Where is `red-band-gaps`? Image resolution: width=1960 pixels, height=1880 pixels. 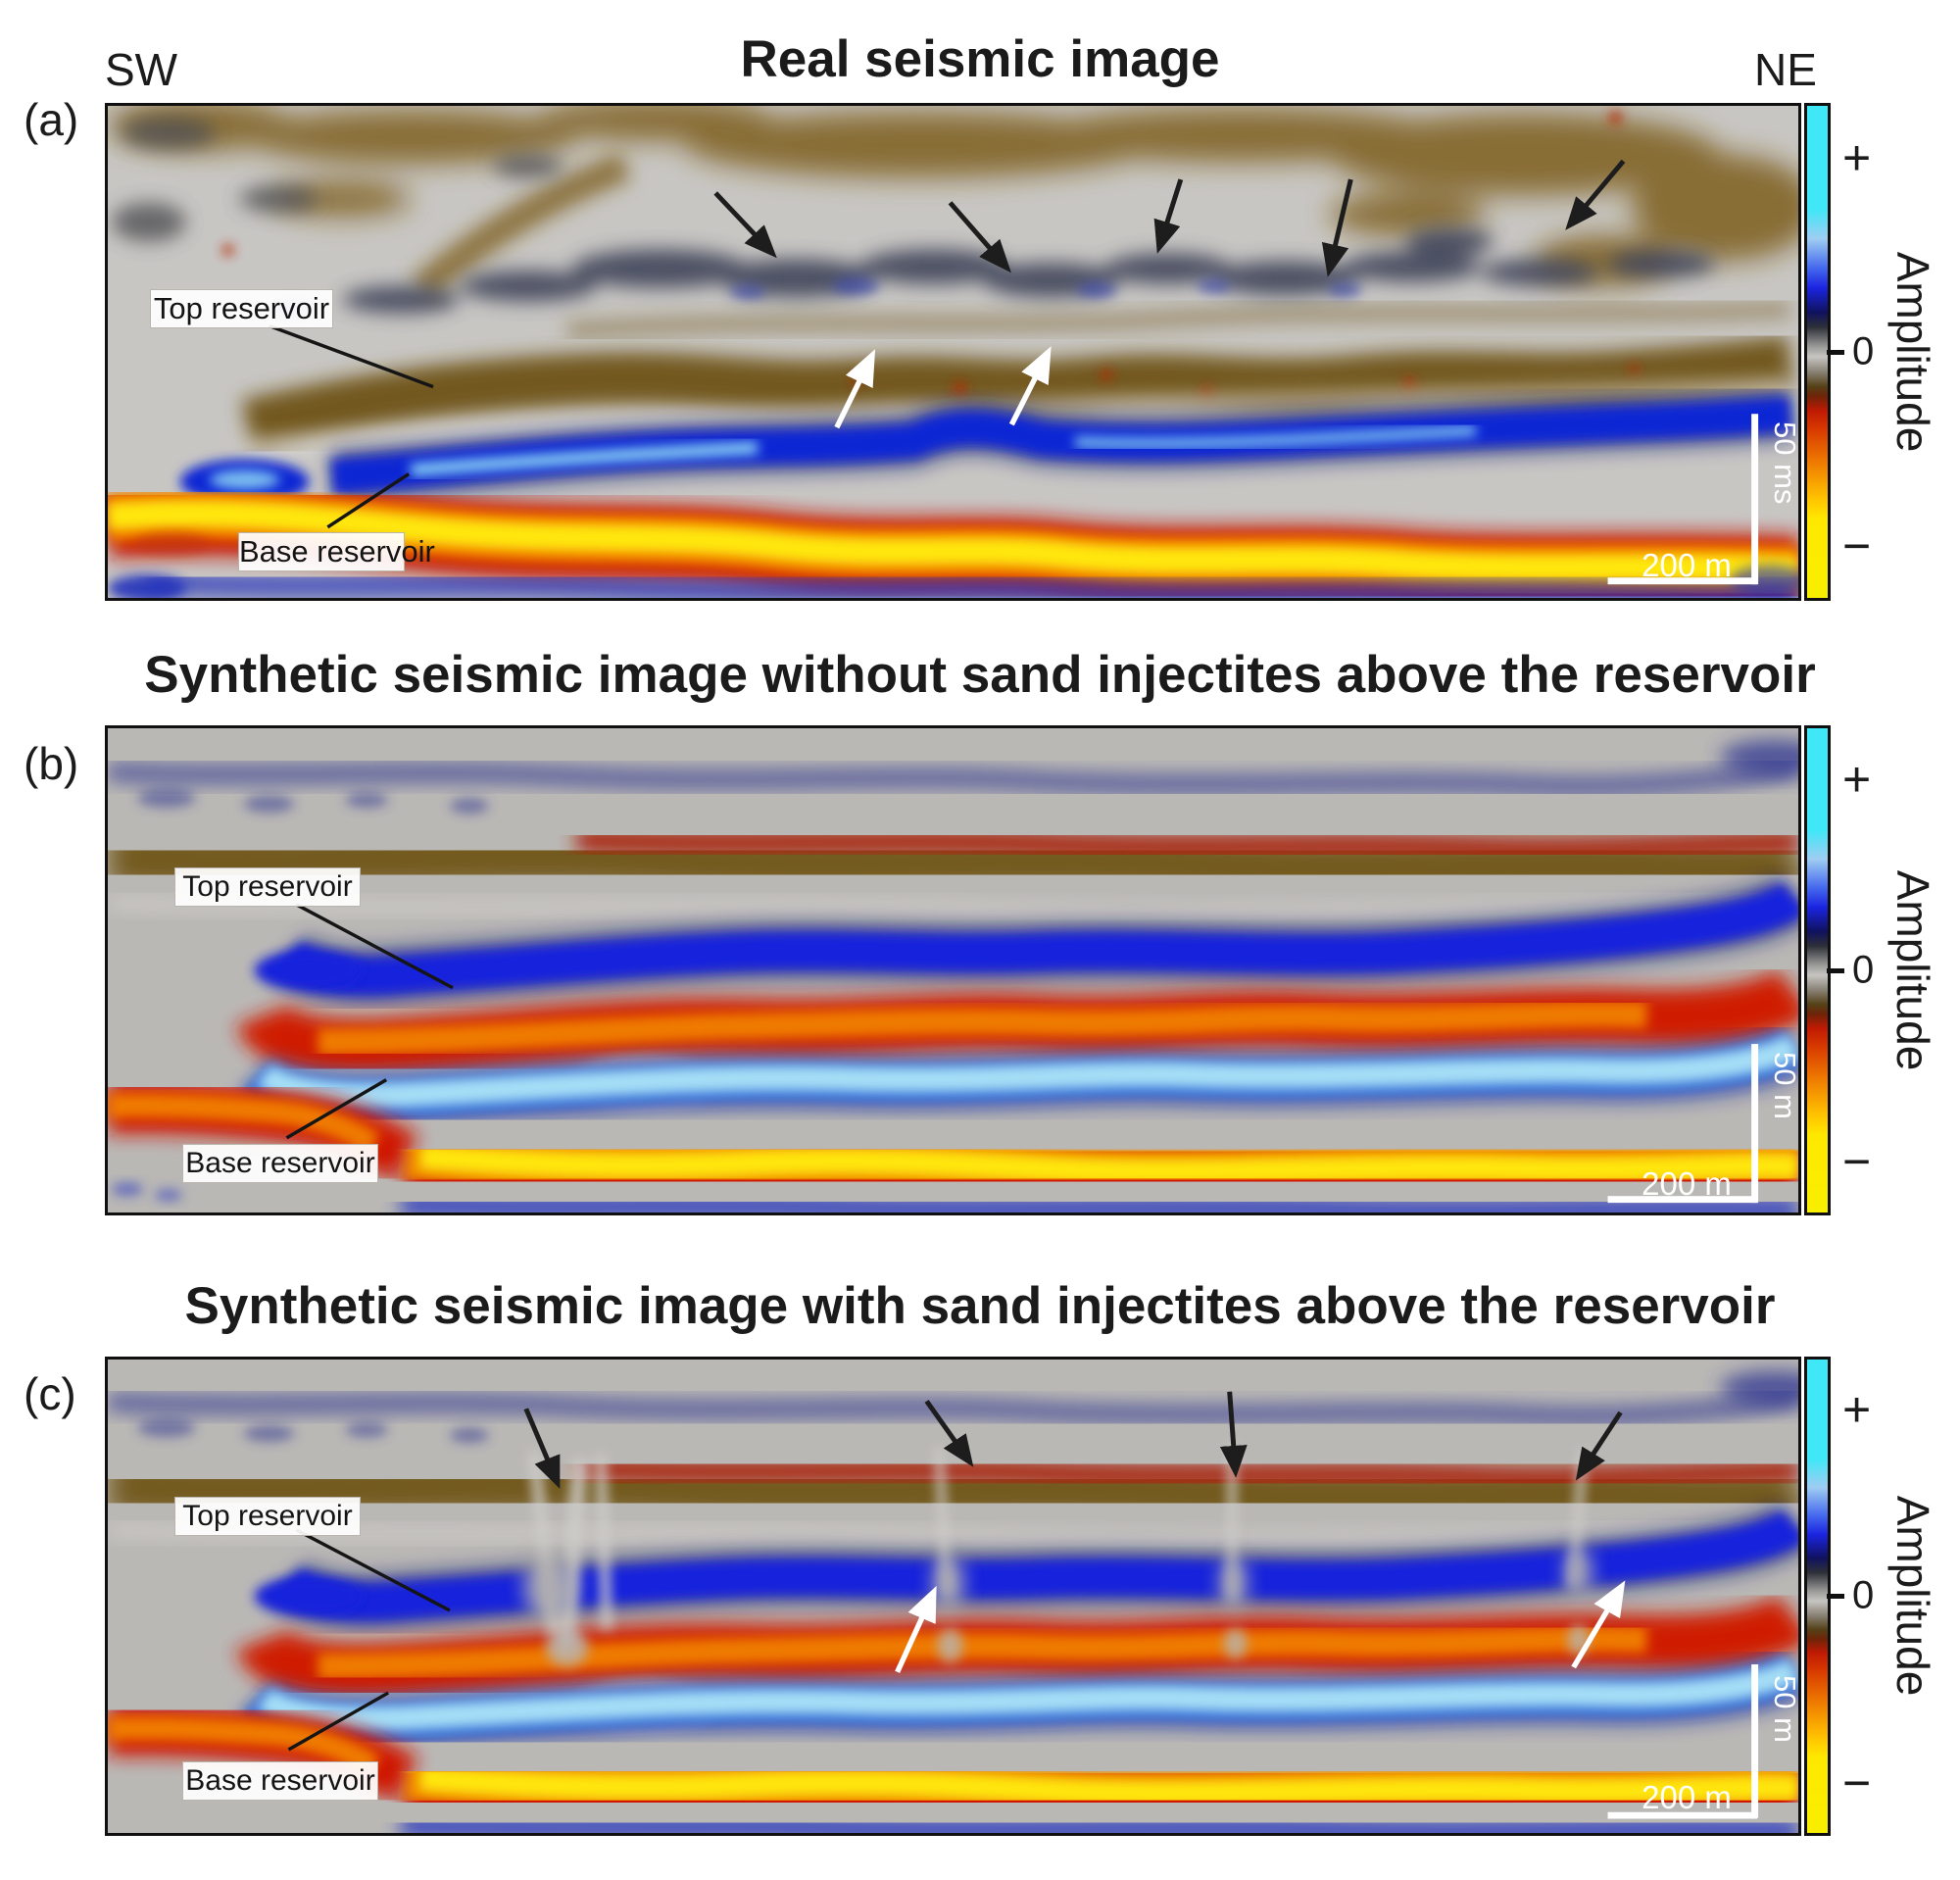
red-band-gaps is located at coordinates (1067, 1645).